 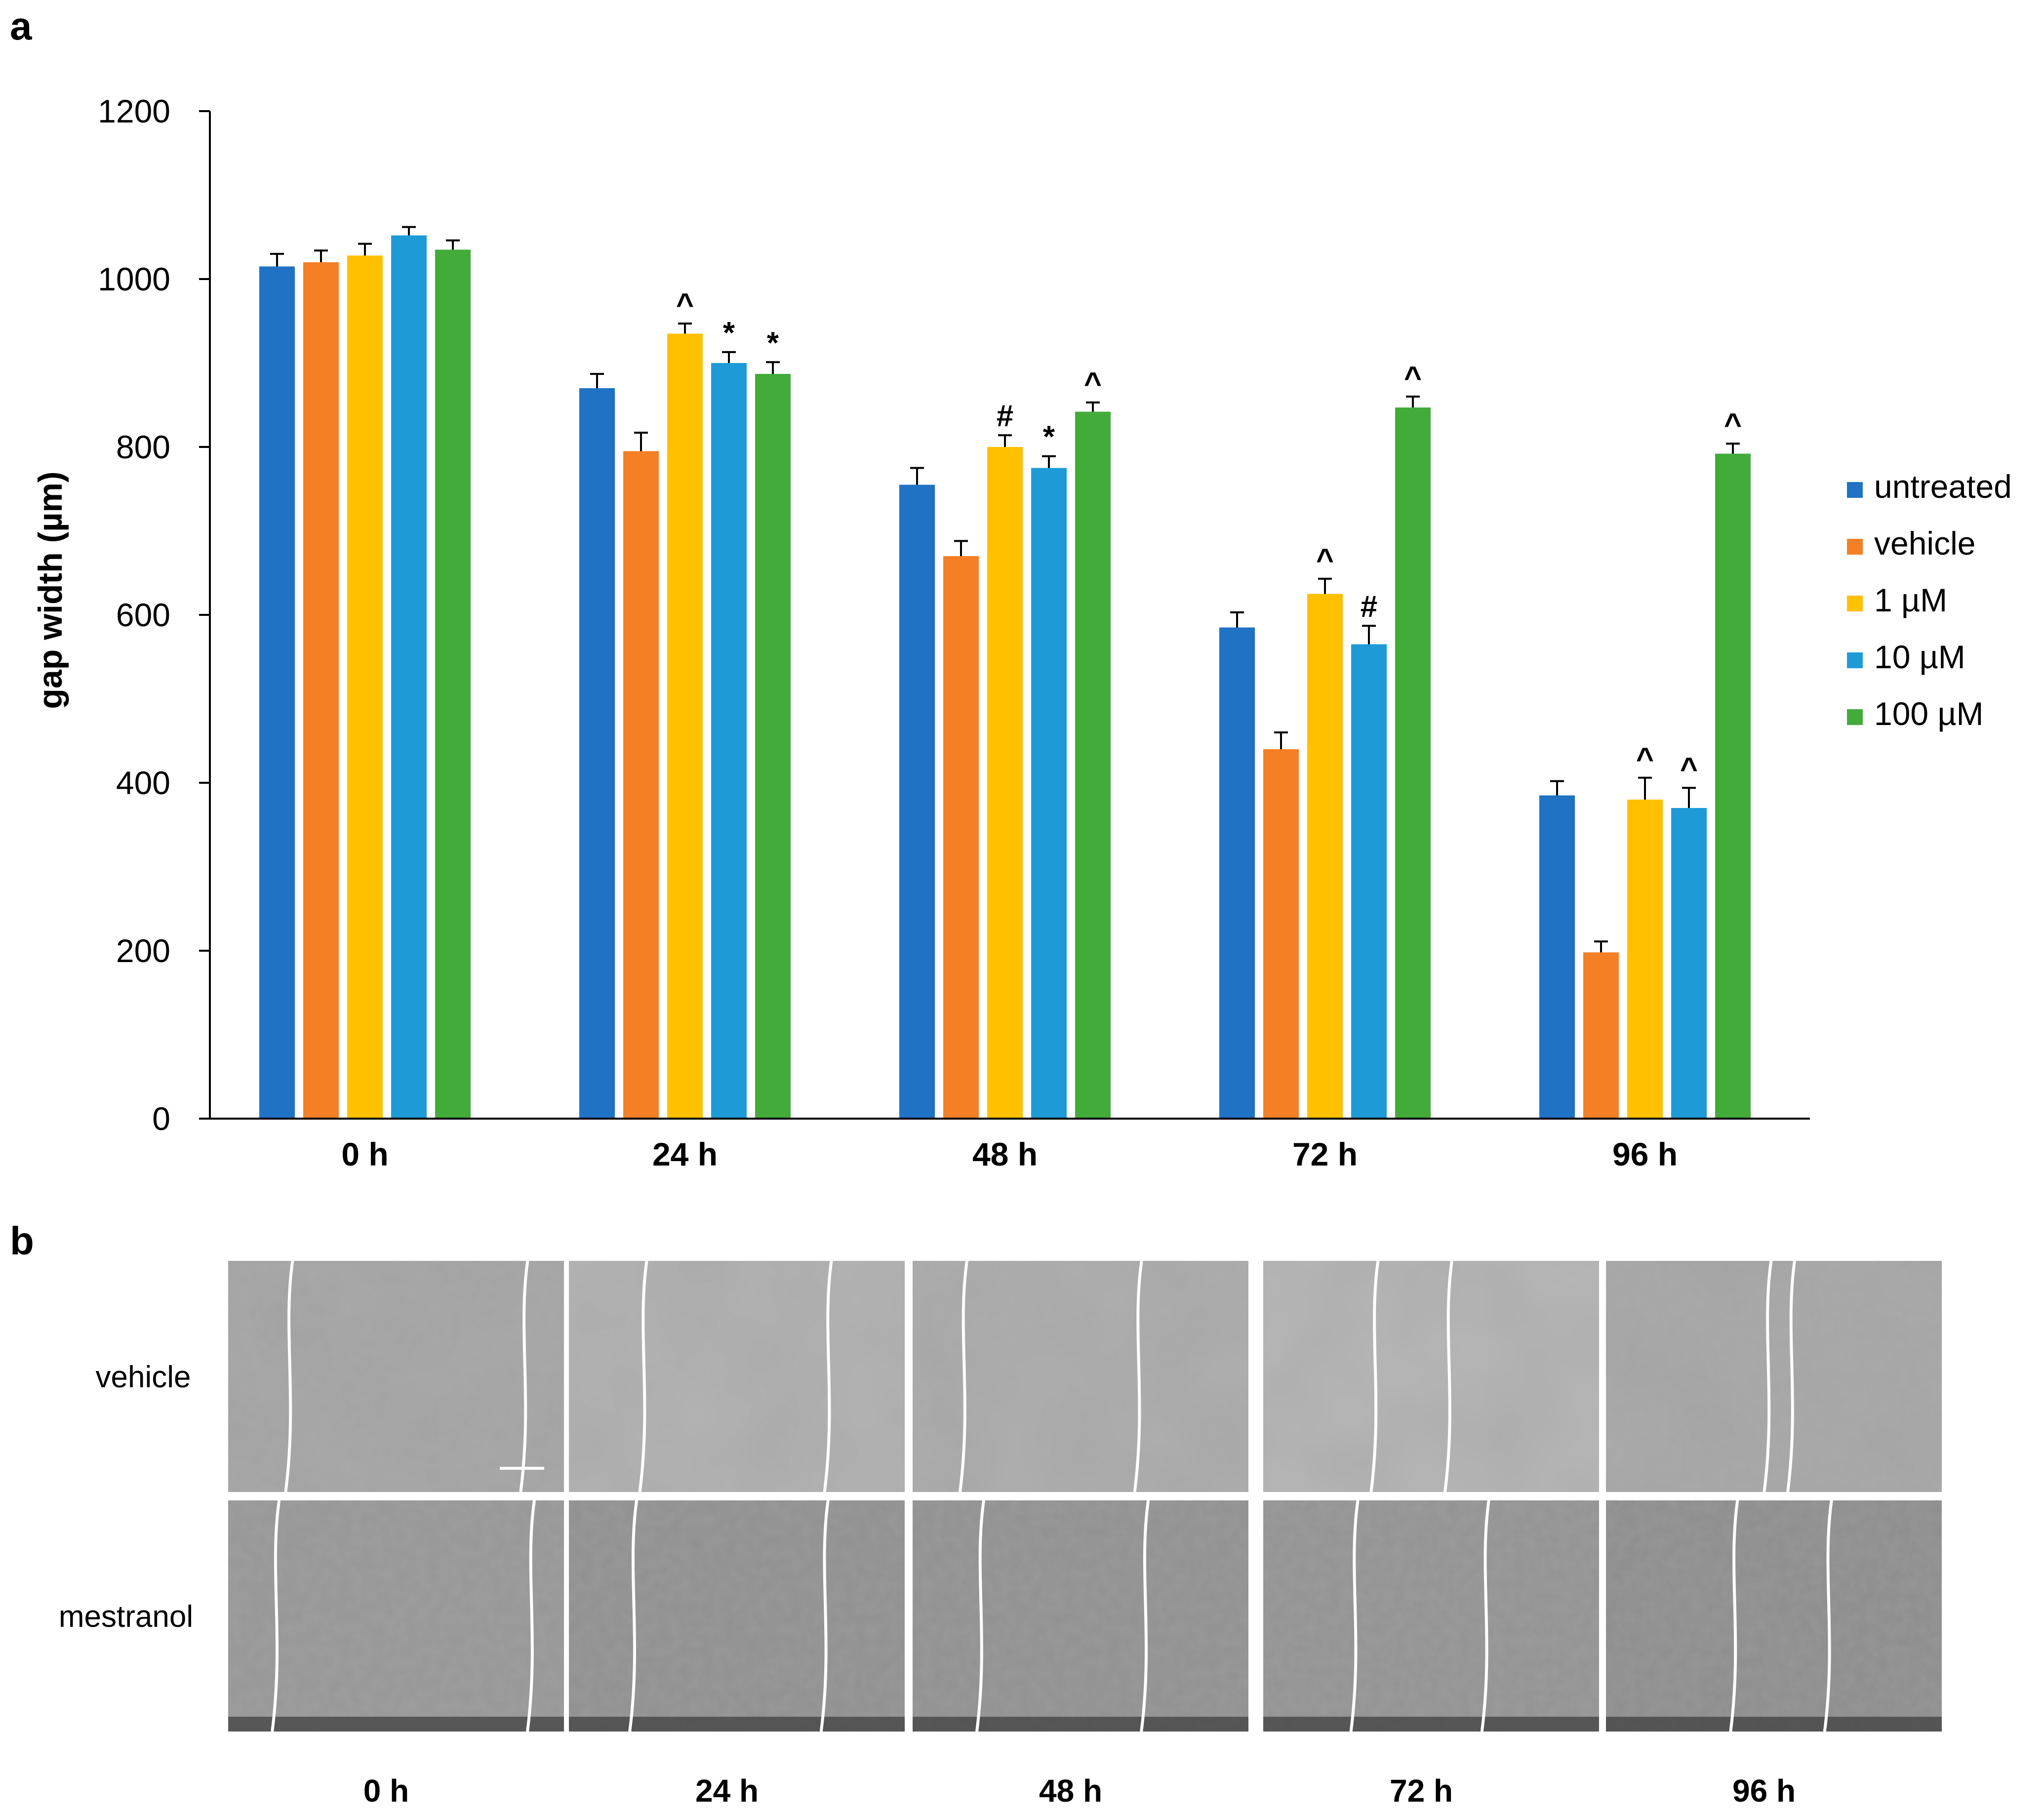 I want to click on legend: untreated vehicle 1 µM 10 µM 100 µM, so click(x=1929, y=600).